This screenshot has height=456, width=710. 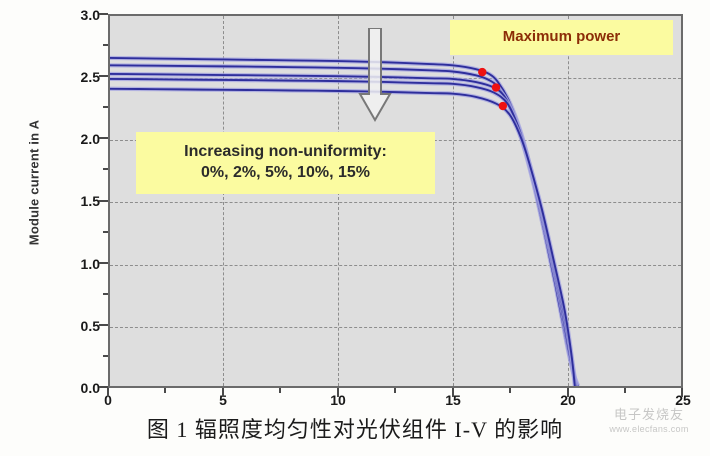 I want to click on x-tick-label-25: 25, so click(x=683, y=400).